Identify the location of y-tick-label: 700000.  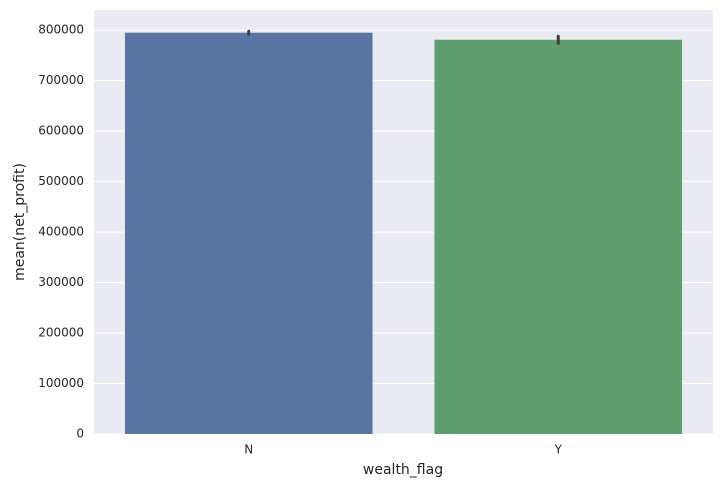
(61, 80).